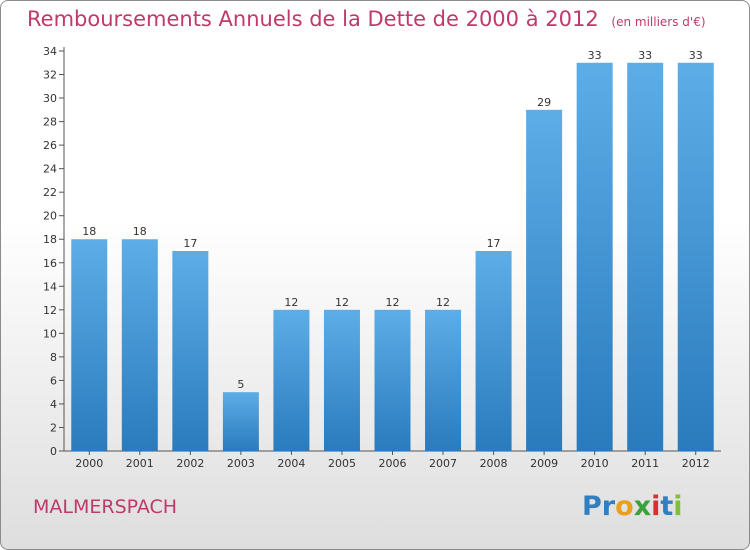 The width and height of the screenshot is (750, 550). What do you see at coordinates (53, 427) in the screenshot?
I see `y-tick-label: 2` at bounding box center [53, 427].